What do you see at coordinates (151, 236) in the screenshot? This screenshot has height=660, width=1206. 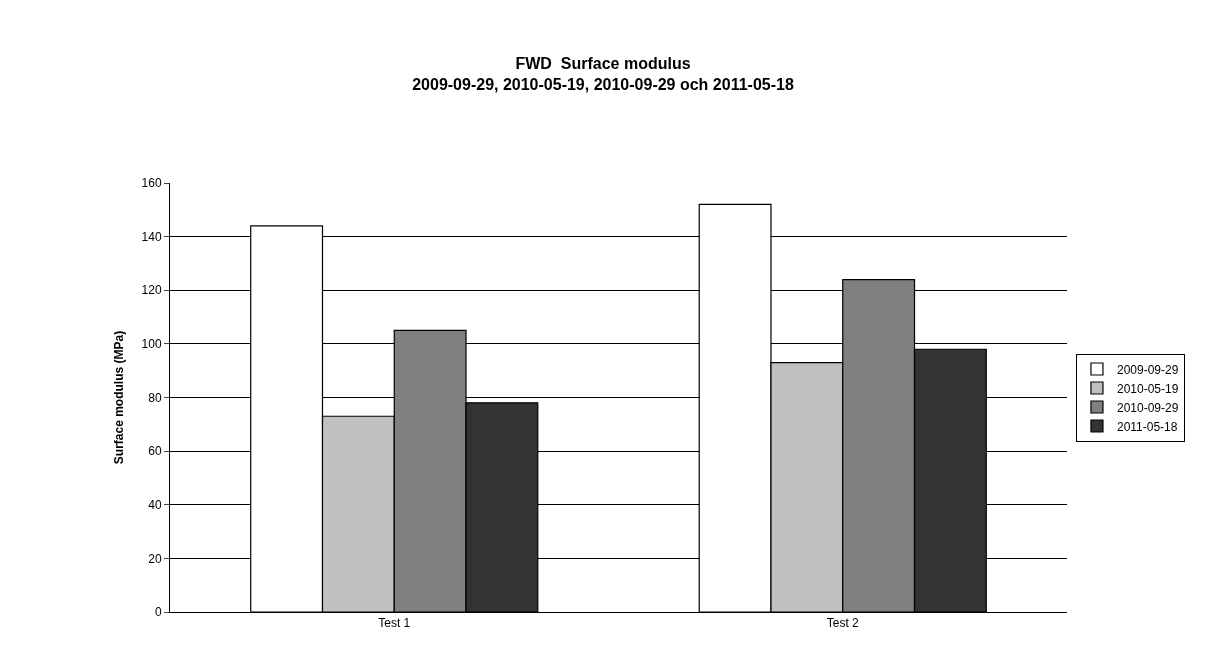 I see `y-tick-label: 140` at bounding box center [151, 236].